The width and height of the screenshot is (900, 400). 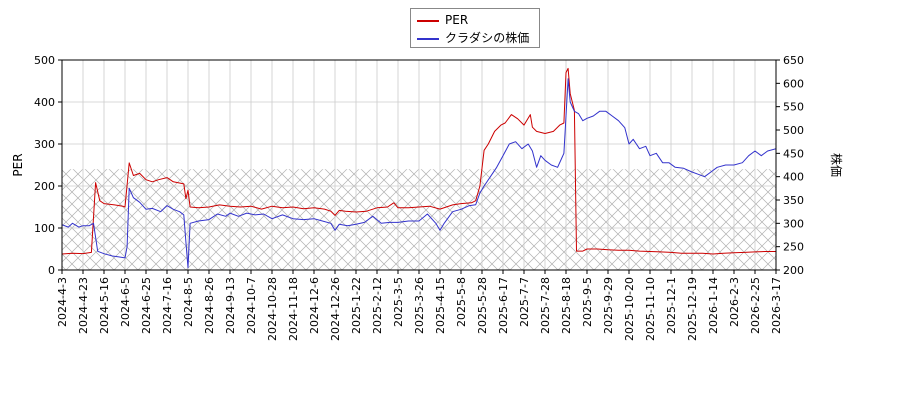 I want to click on tick-label-x-17: 2025-3-26, so click(x=419, y=305).